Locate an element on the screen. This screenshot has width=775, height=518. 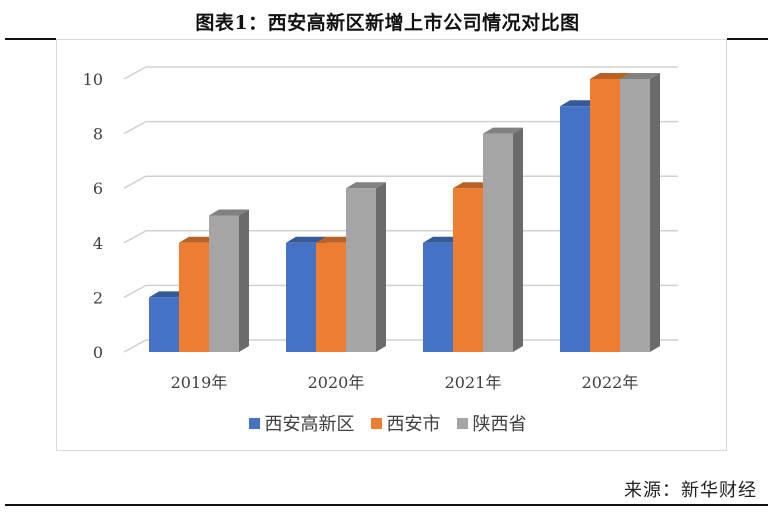
top-rule-left is located at coordinates (30, 39).